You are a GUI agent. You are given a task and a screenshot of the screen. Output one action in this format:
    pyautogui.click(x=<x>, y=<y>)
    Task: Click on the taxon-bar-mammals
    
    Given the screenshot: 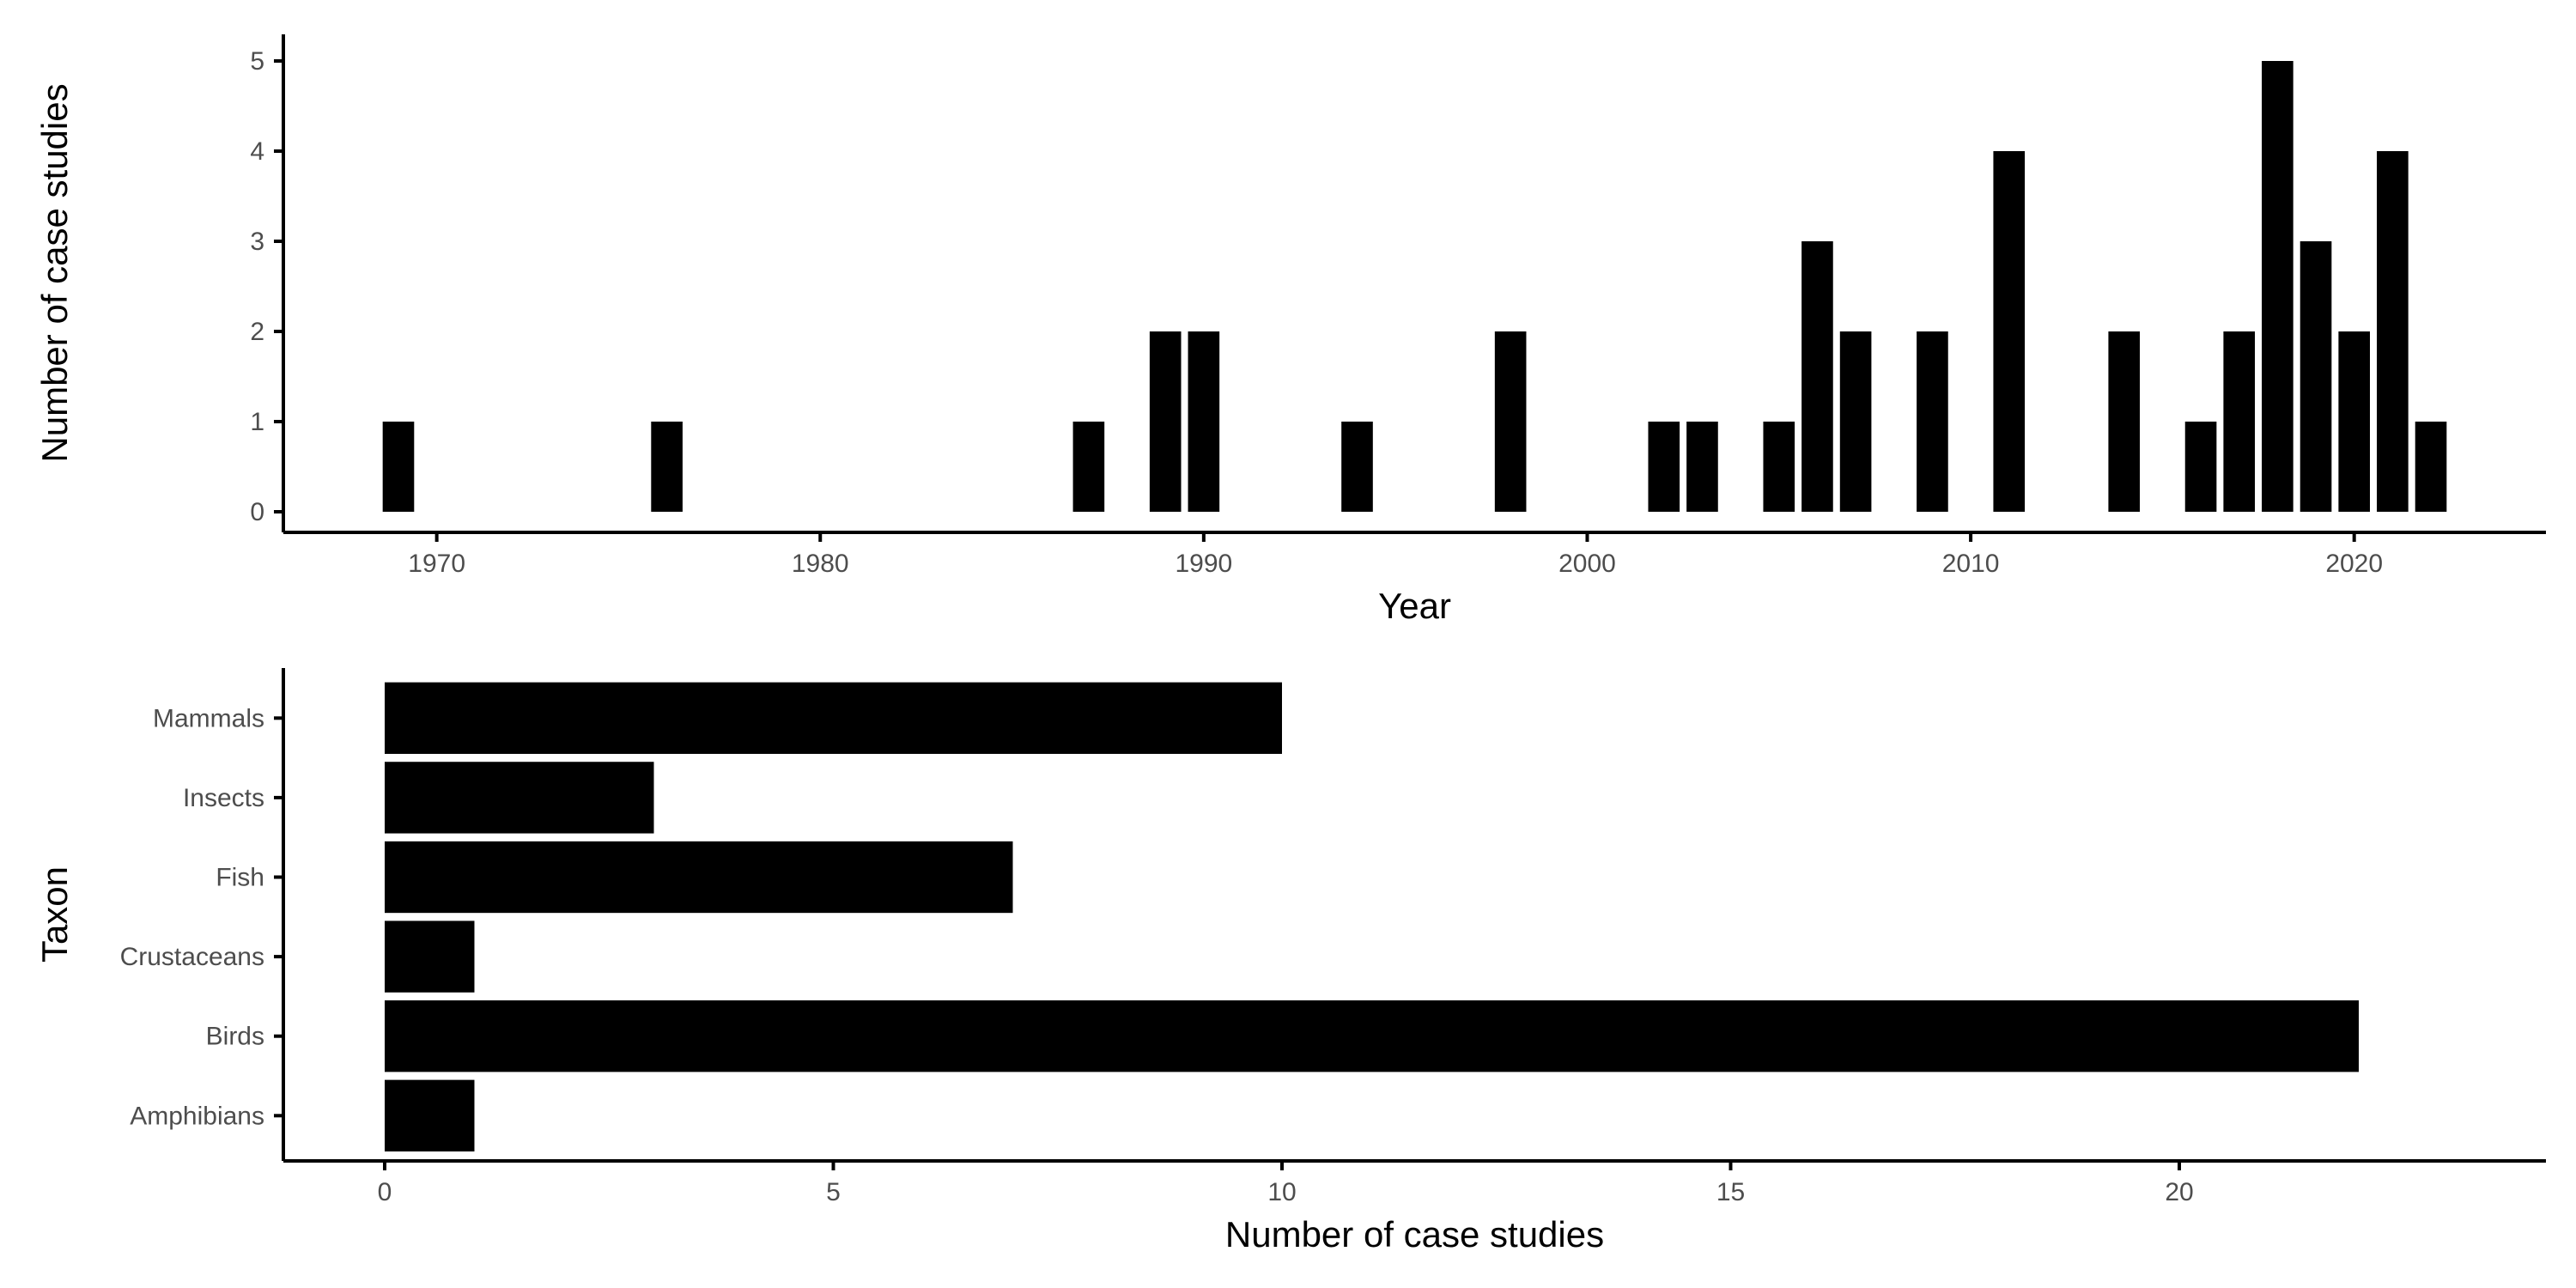 What is the action you would take?
    pyautogui.click(x=834, y=718)
    